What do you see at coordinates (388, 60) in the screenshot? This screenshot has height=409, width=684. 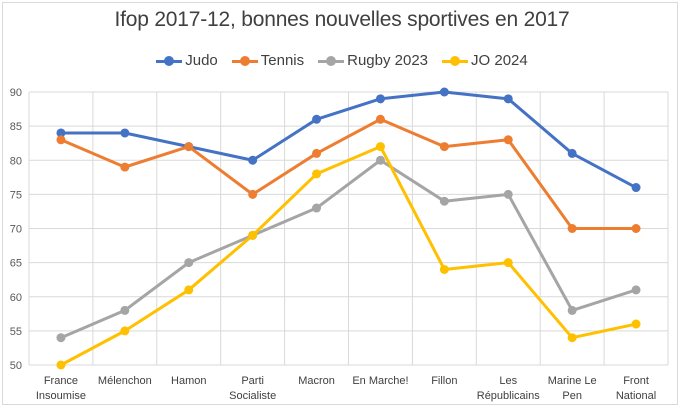 I see `legend-label-rugby-2023: Rugby 2023` at bounding box center [388, 60].